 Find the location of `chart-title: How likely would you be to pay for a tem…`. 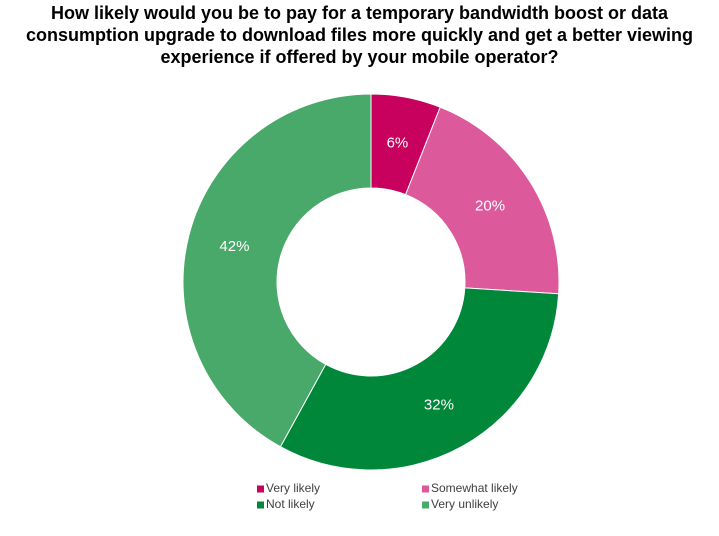

chart-title: How likely would you be to pay for a tem… is located at coordinates (359, 35).